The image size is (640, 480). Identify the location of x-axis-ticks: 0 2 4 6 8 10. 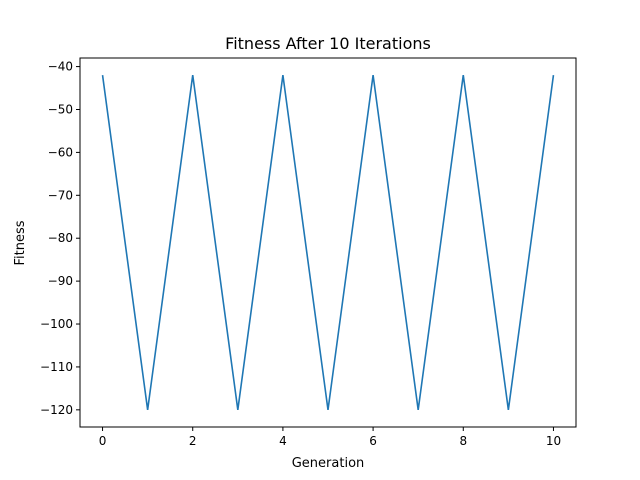
(330, 437).